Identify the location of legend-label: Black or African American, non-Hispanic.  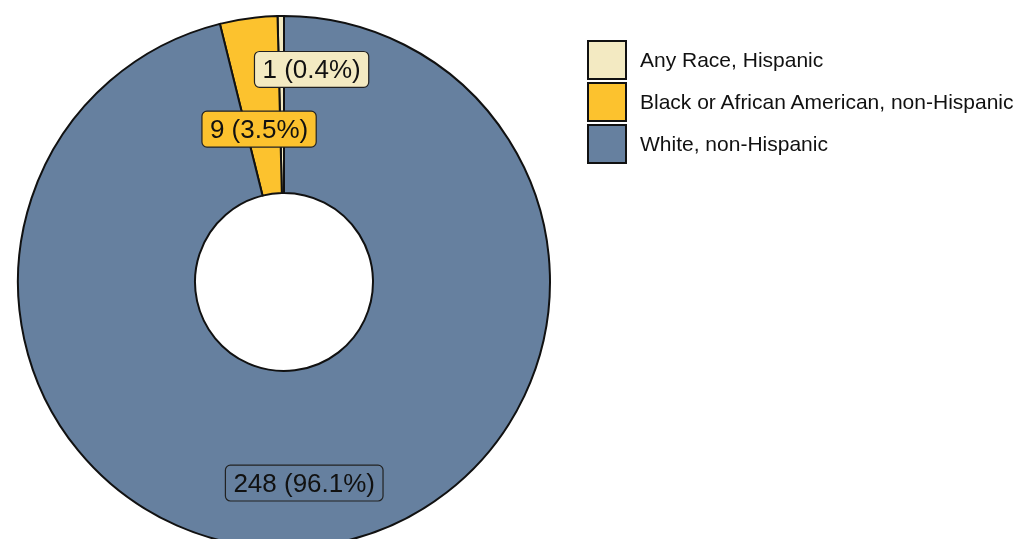
(827, 102).